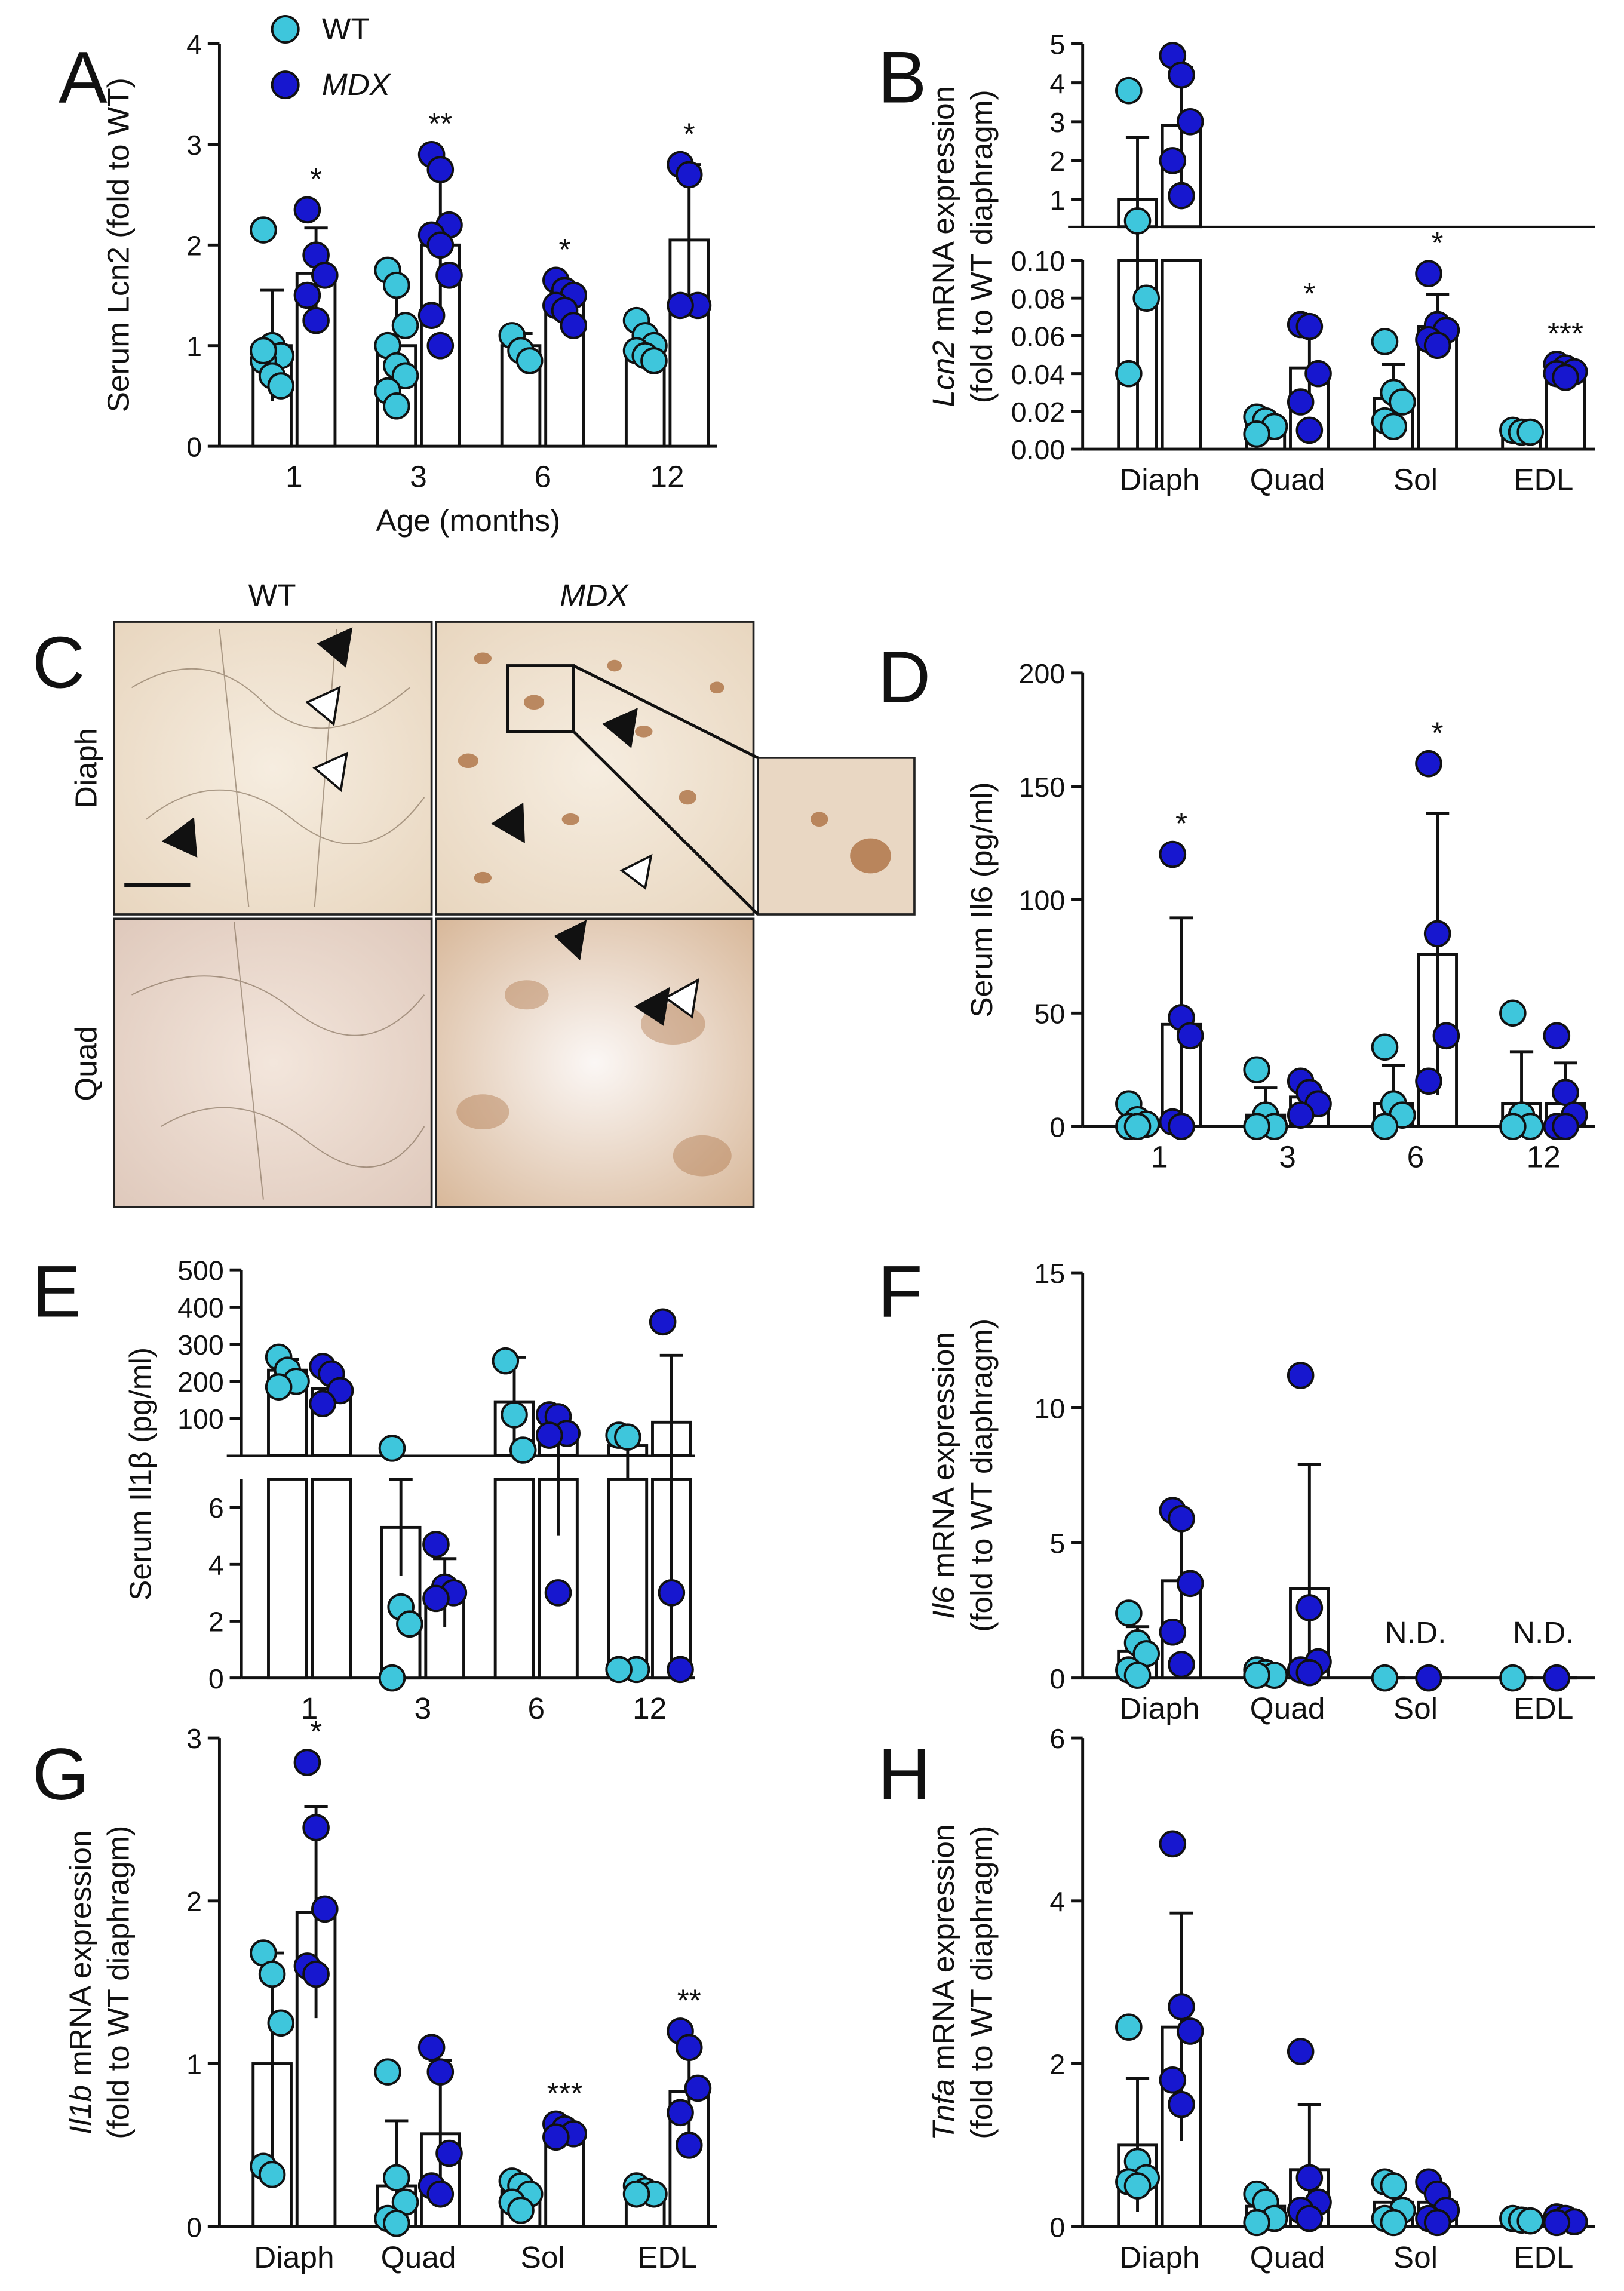 The image size is (1624, 2291). What do you see at coordinates (418, 476) in the screenshot?
I see `x-tick-label: 3` at bounding box center [418, 476].